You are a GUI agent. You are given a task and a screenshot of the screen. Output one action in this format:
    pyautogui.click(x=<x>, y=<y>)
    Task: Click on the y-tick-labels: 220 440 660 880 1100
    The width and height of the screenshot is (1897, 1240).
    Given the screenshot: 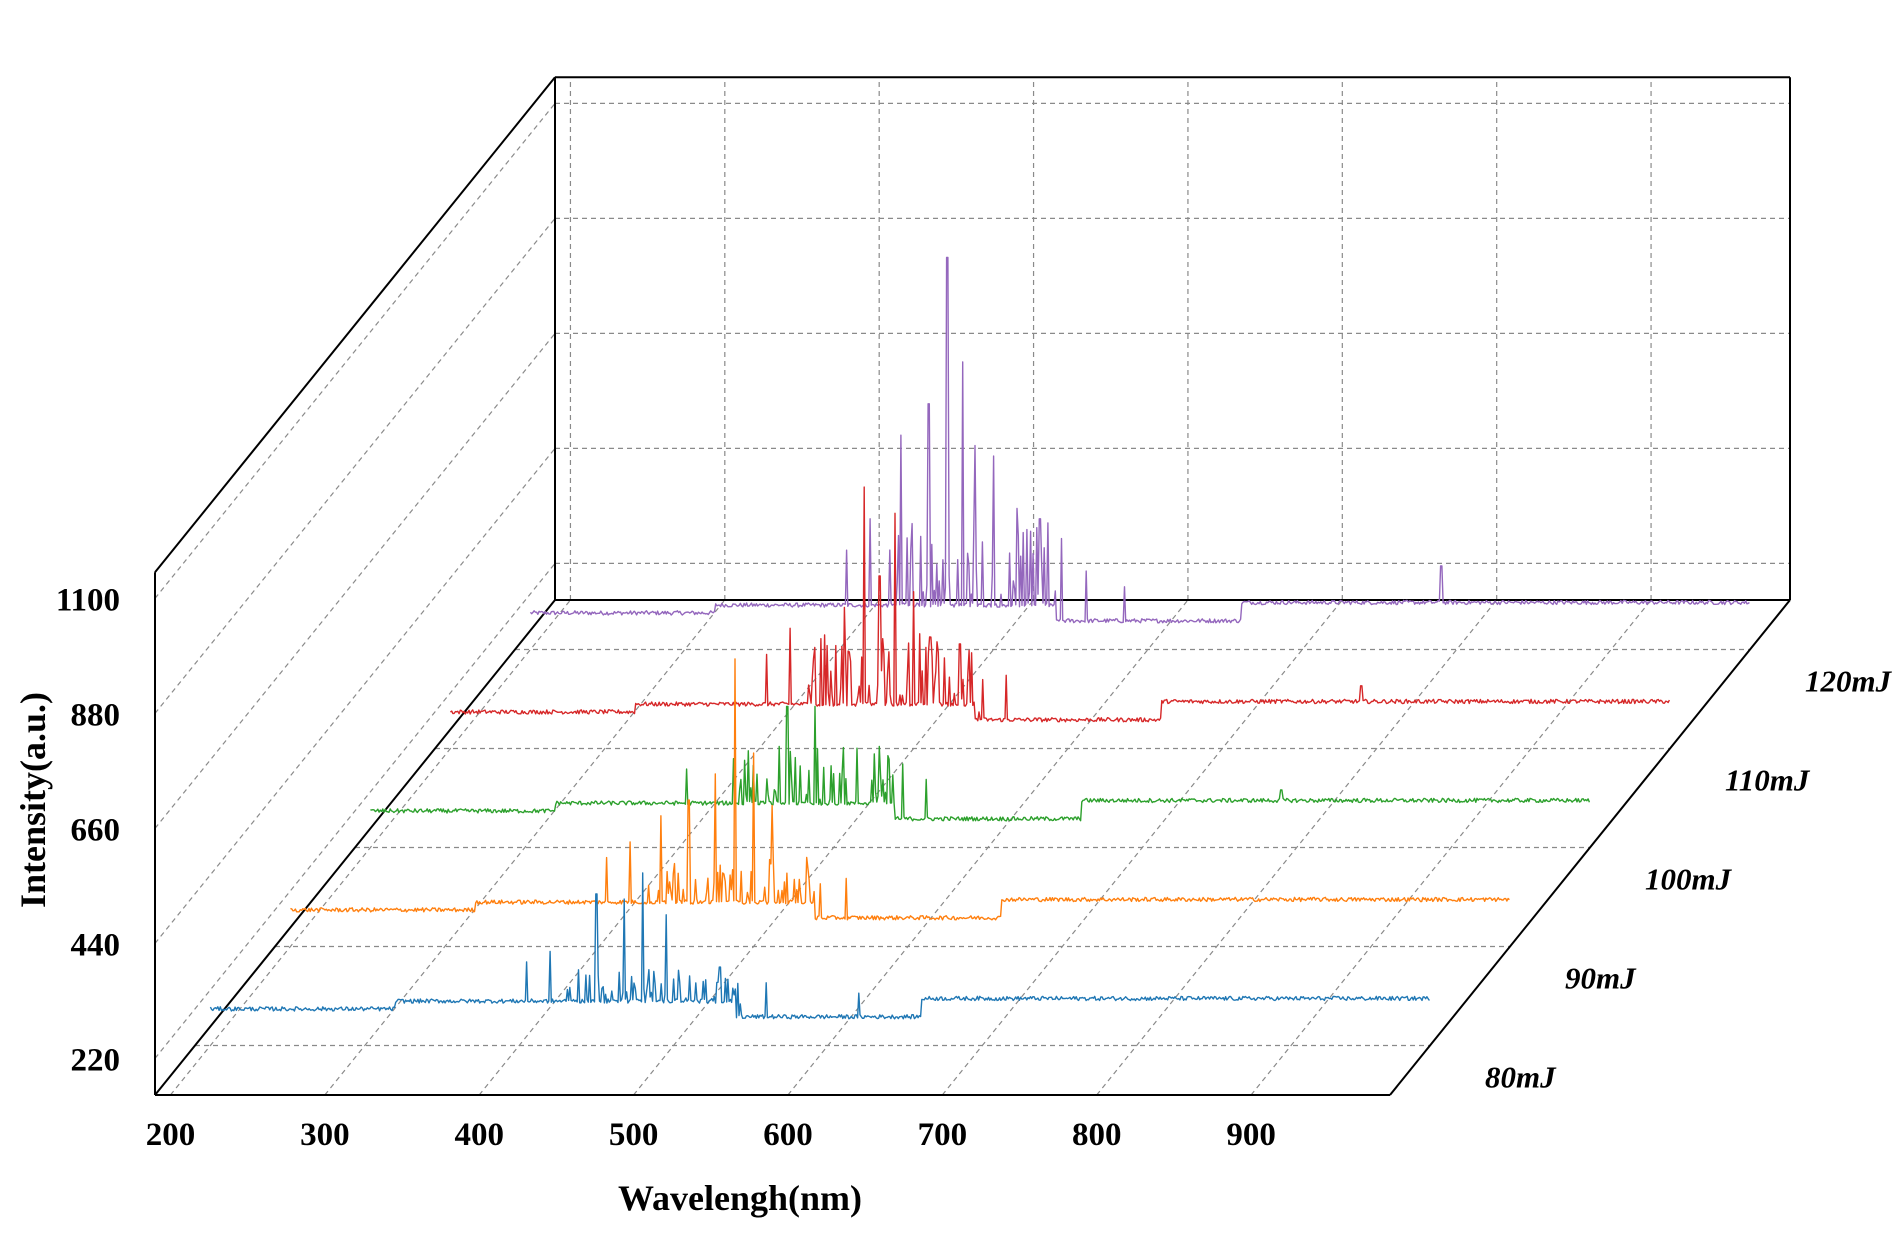 What is the action you would take?
    pyautogui.click(x=88, y=830)
    